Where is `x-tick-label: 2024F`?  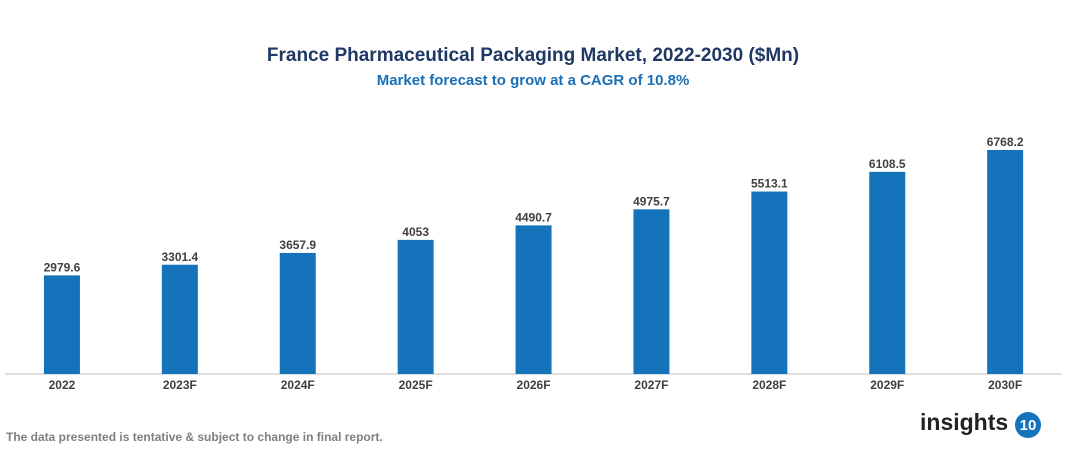
x-tick-label: 2024F is located at coordinates (298, 385).